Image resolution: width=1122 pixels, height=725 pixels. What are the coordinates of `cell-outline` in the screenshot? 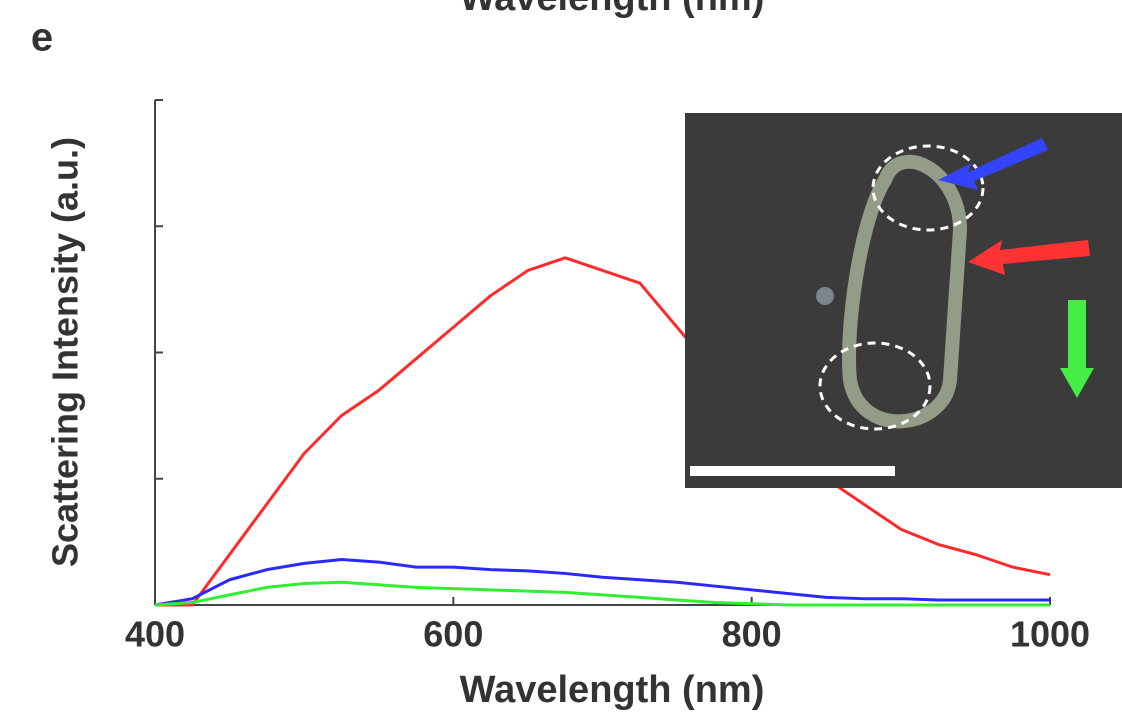 It's located at (905, 291).